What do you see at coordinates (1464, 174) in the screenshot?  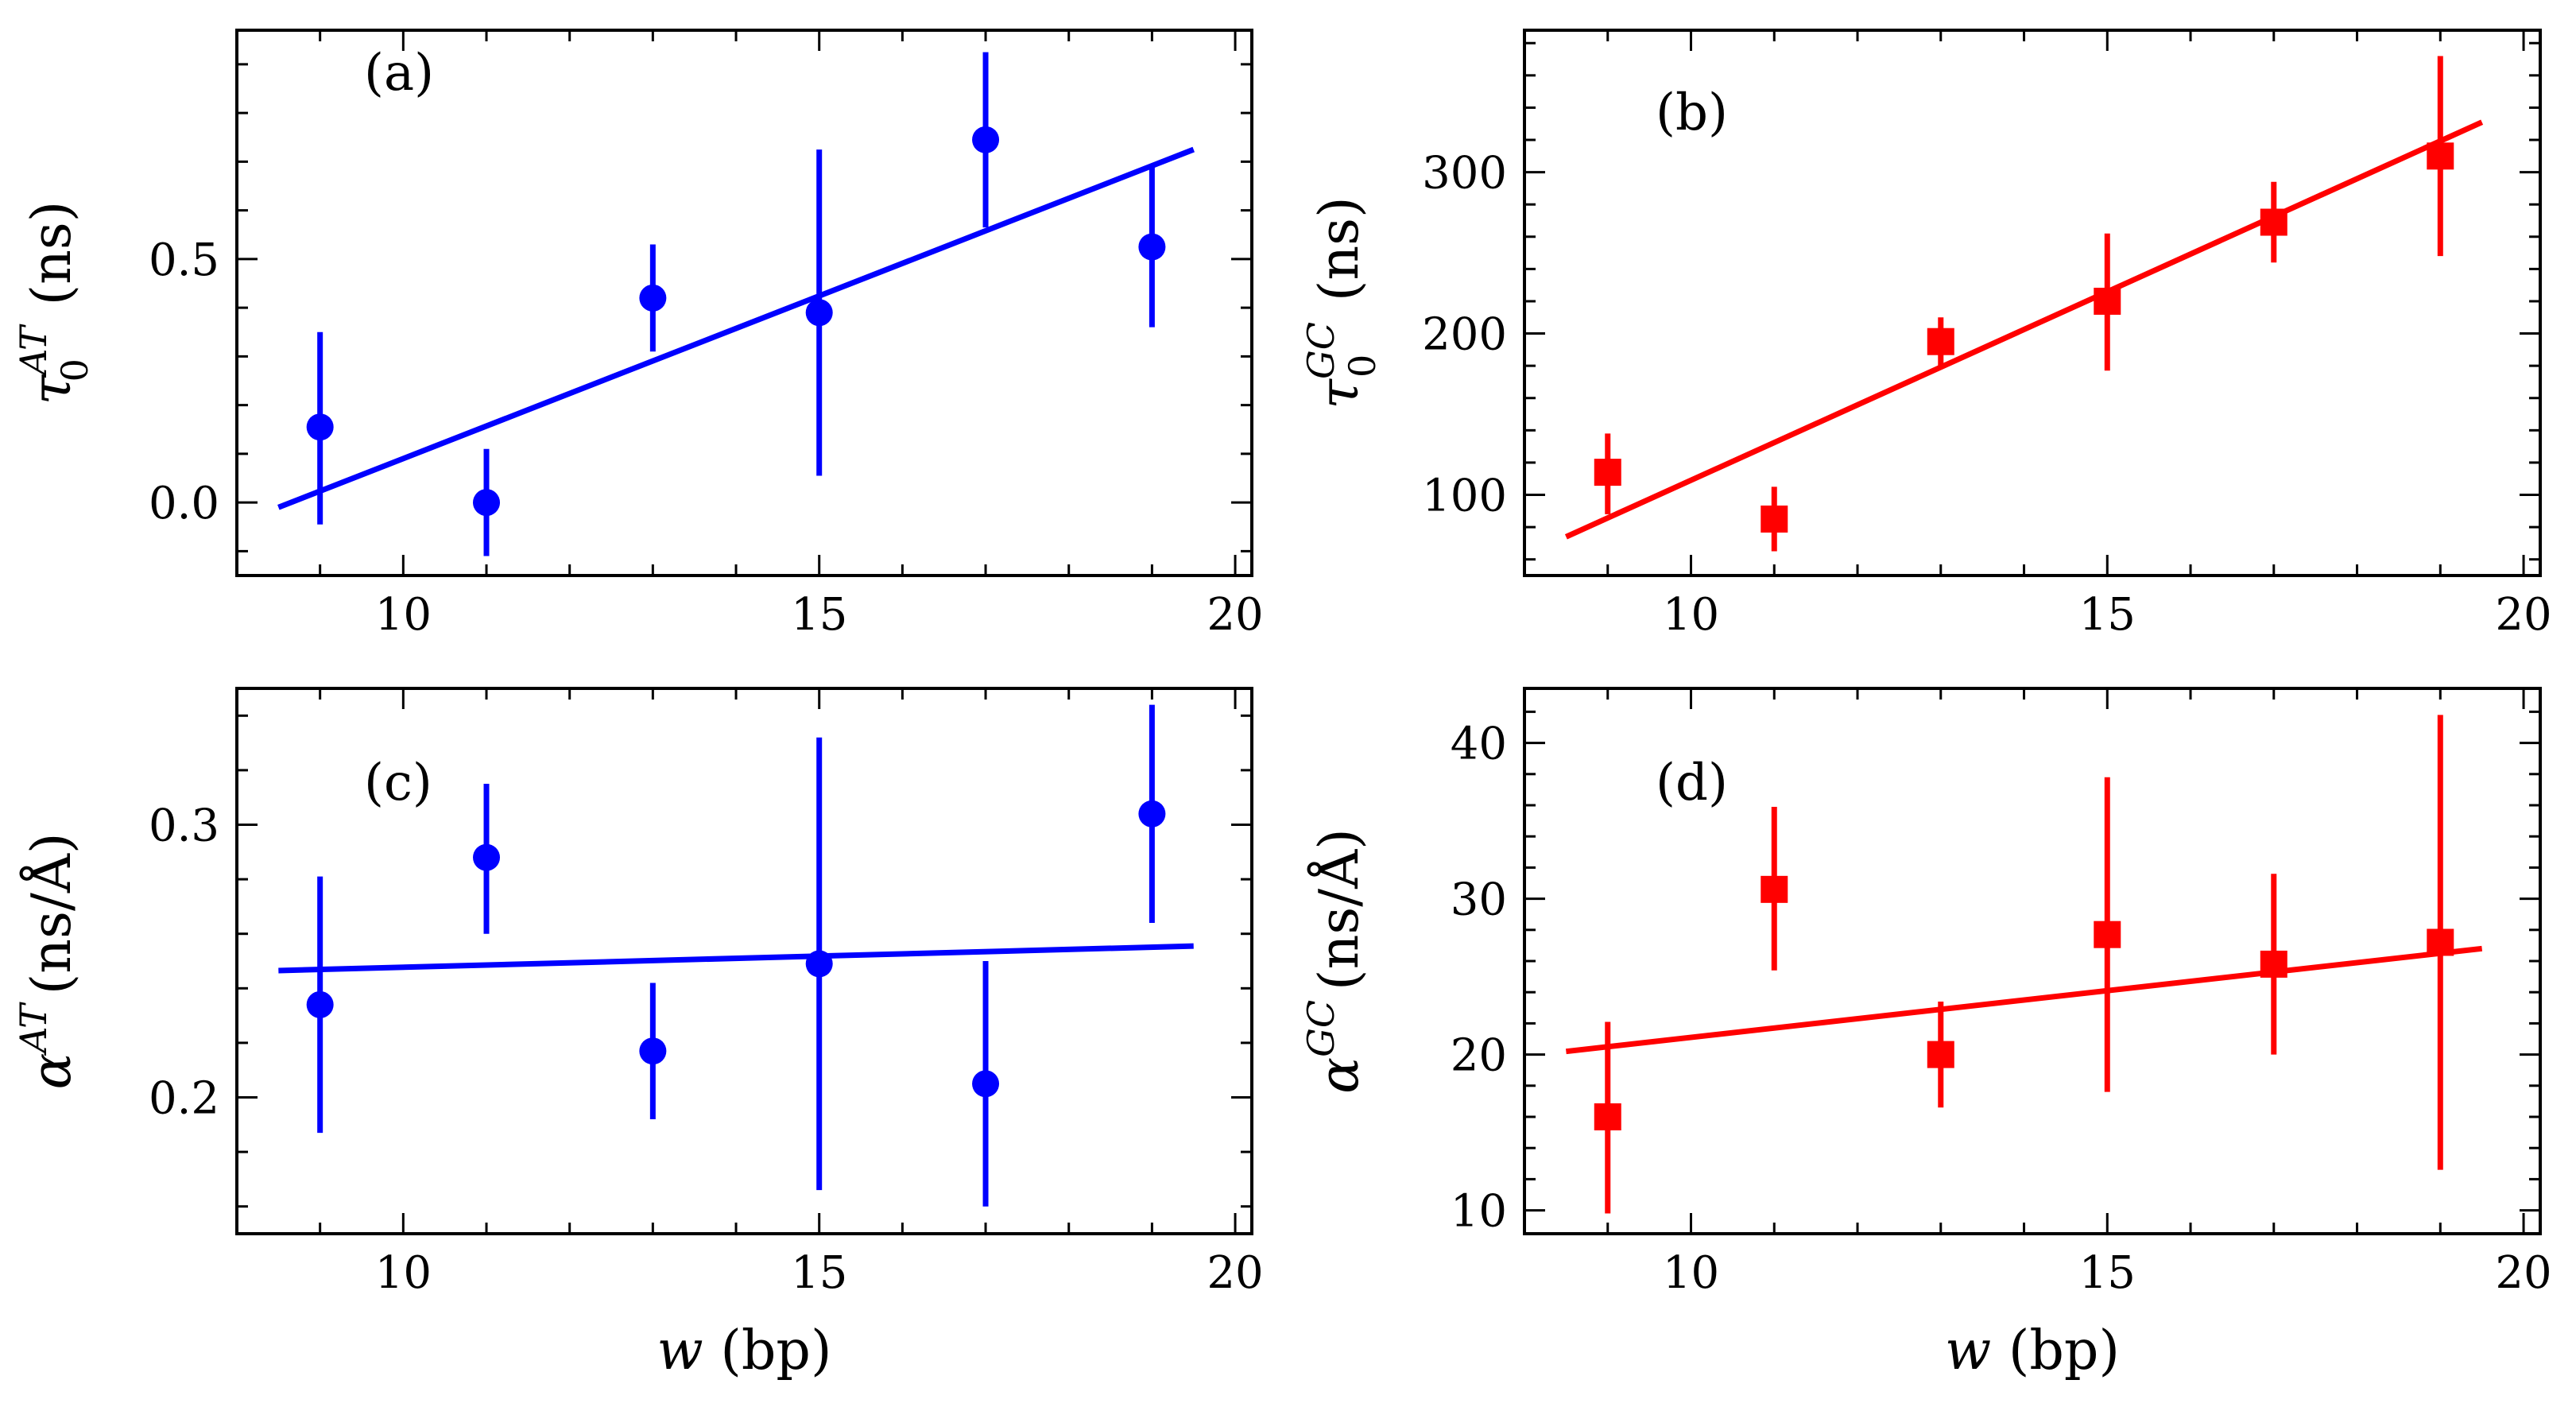 I see `y-tick-label: 300` at bounding box center [1464, 174].